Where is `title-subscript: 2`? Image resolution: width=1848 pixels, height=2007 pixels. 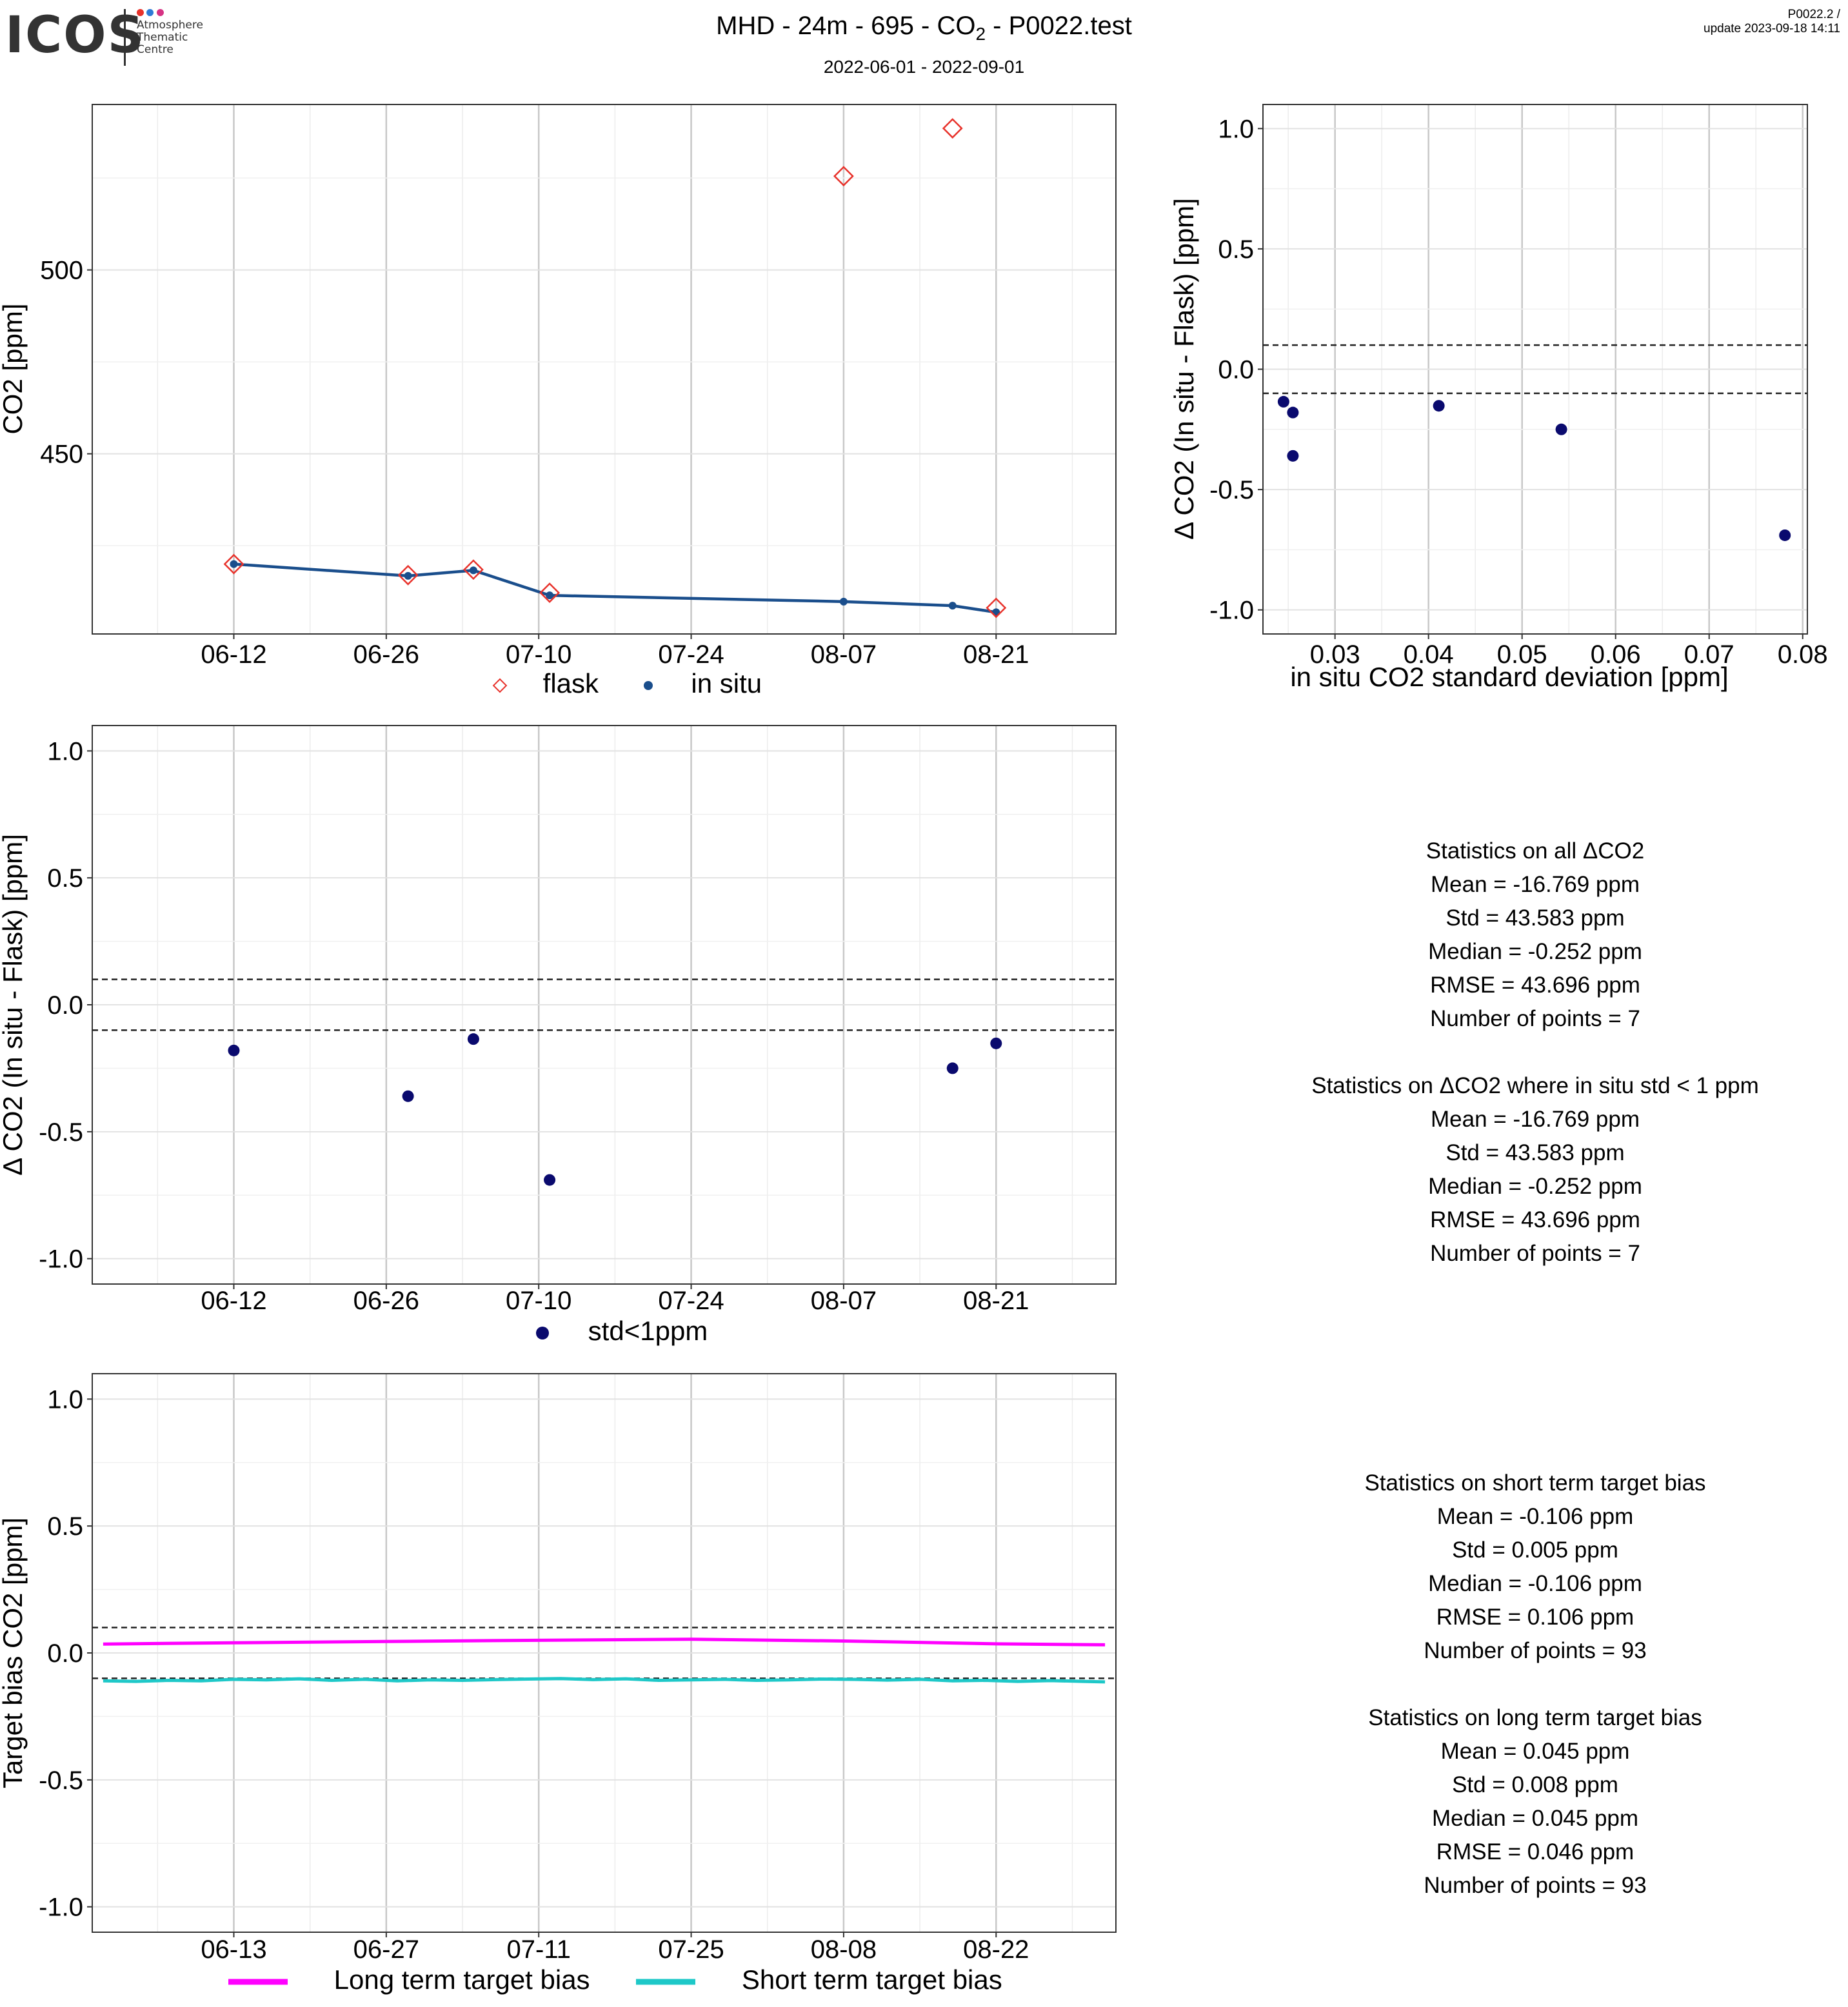 title-subscript: 2 is located at coordinates (980, 34).